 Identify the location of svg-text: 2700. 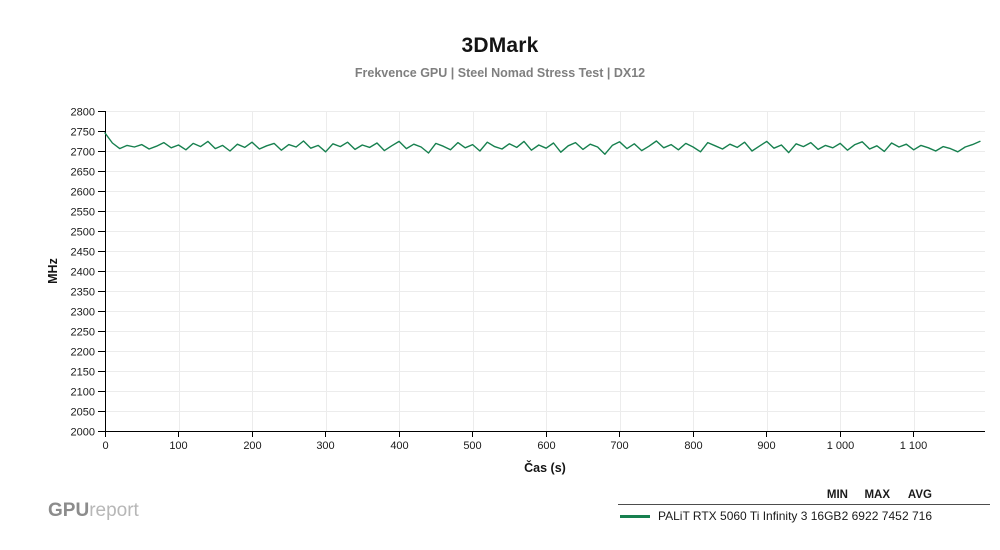
(83, 153).